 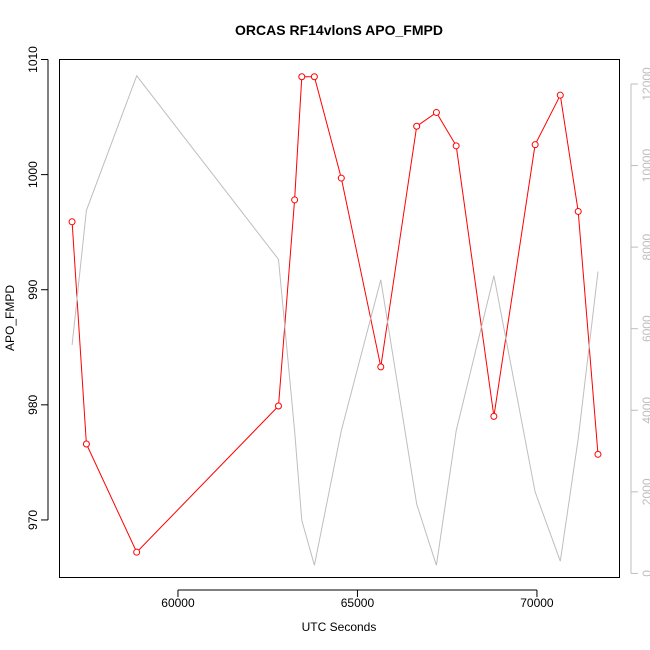 I want to click on y2-tick-label: 12000, so click(x=645, y=84).